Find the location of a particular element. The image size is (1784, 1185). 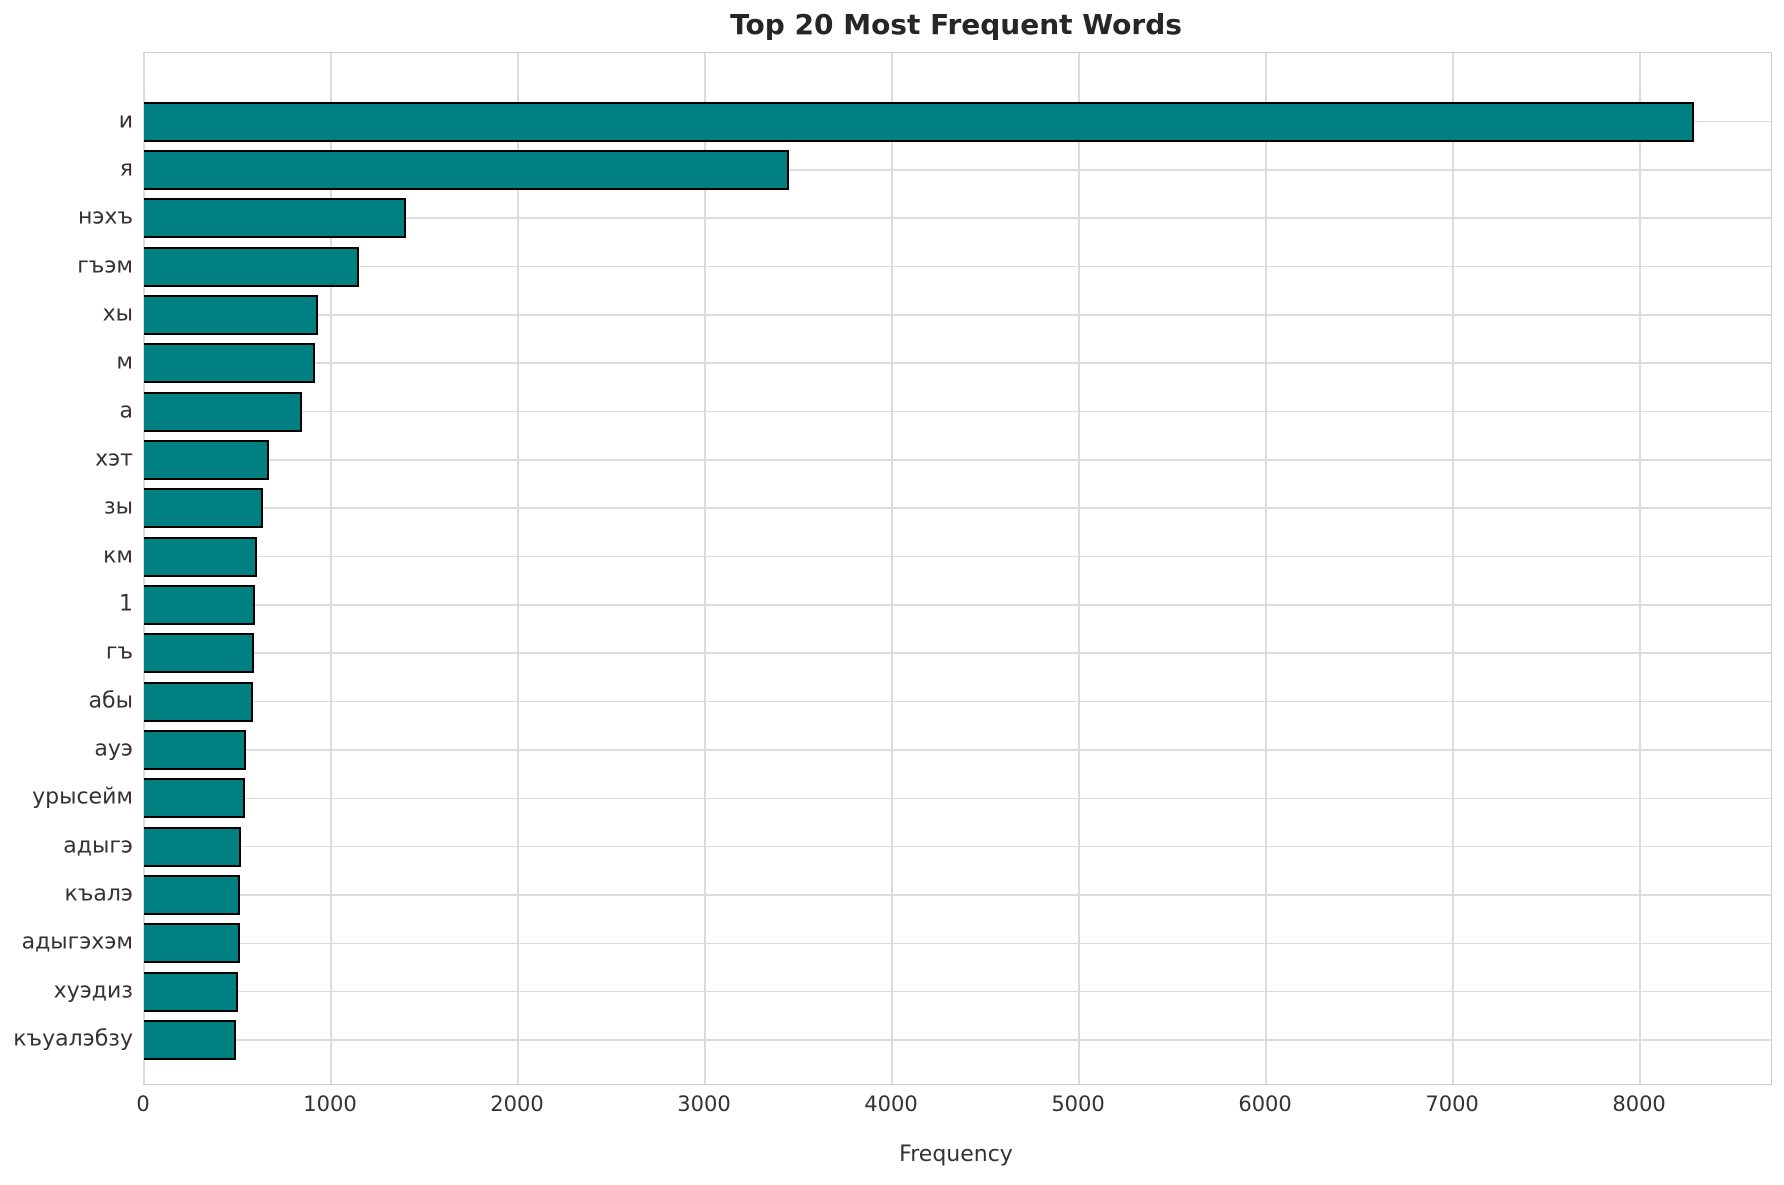

x-axis-title: Frequency is located at coordinates (956, 1154).